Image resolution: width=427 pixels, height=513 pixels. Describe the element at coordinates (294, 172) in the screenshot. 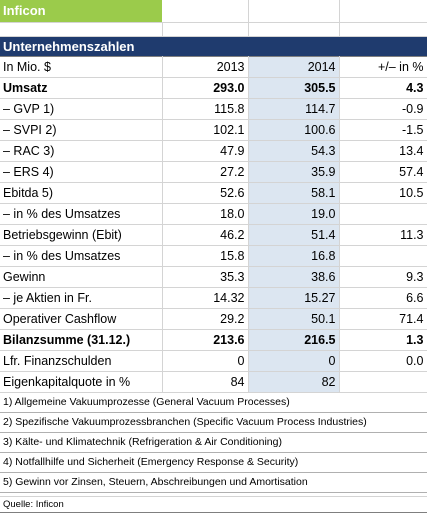

I see `value-2014: 35.9` at that location.